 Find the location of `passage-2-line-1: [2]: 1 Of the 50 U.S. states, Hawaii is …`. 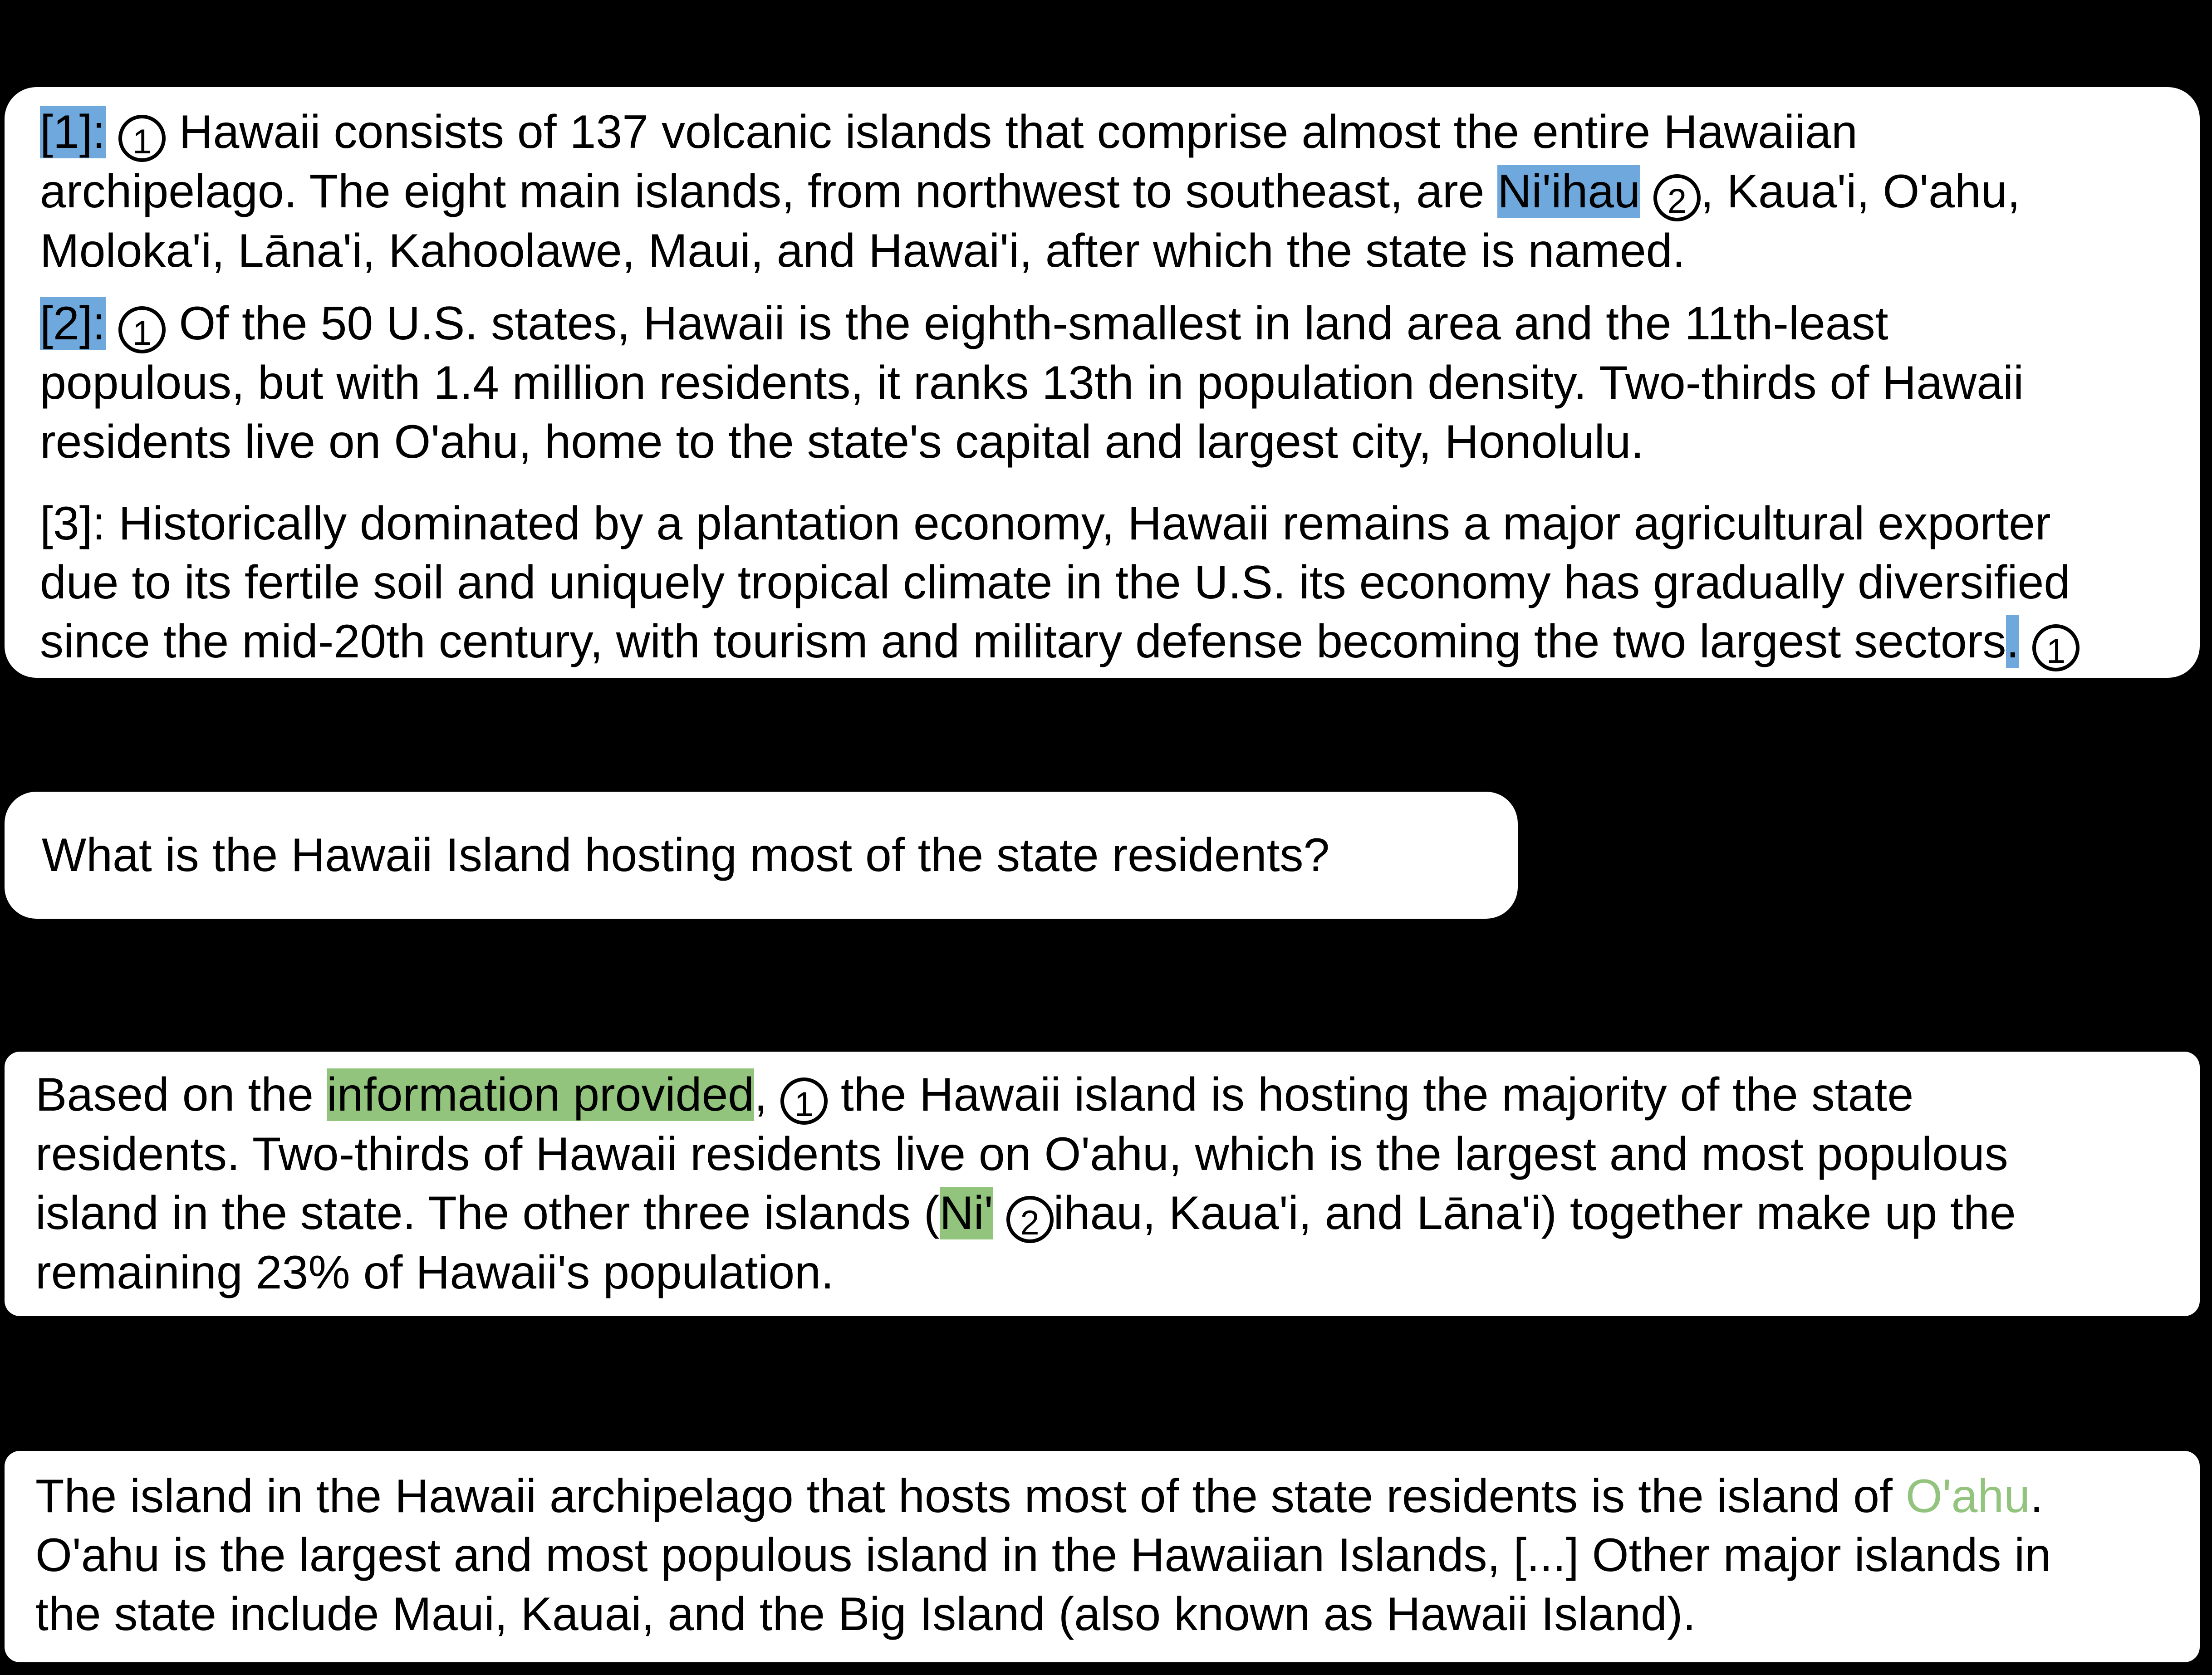

passage-2-line-1: [2]: 1 Of the 50 U.S. states, Hawaii is … is located at coordinates (1120, 323).